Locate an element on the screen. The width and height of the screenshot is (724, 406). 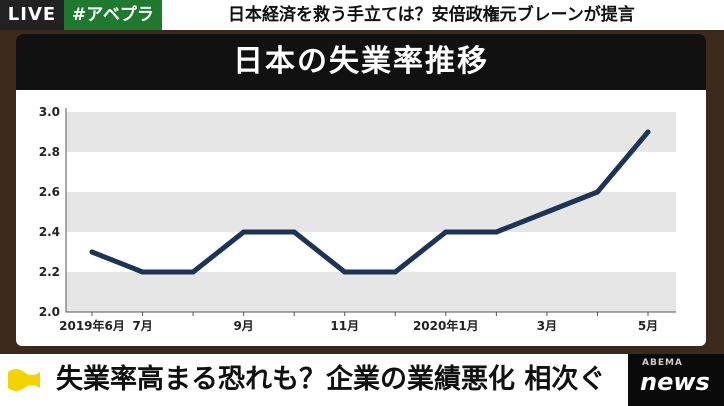
live-badge: LIVE is located at coordinates (32, 15).